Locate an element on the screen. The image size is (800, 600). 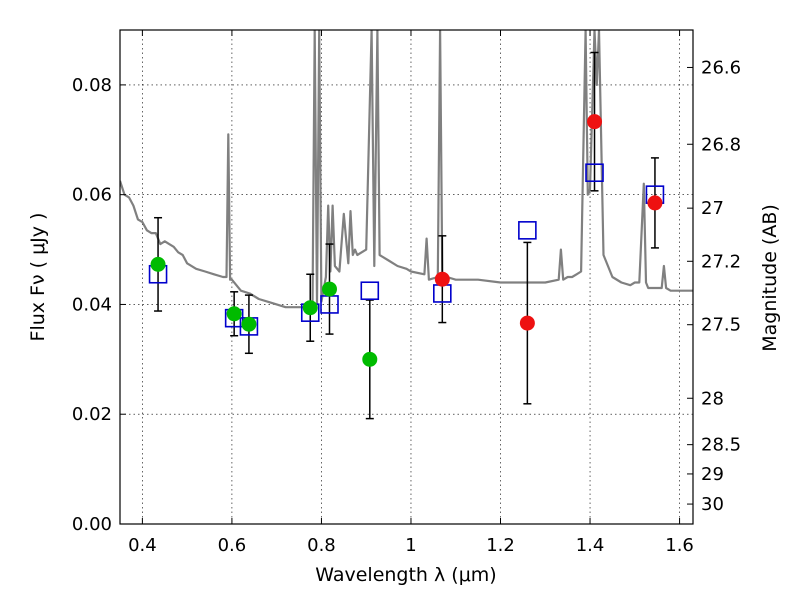
right-axis-label: Magnitude (AB) is located at coordinates (770, 278).